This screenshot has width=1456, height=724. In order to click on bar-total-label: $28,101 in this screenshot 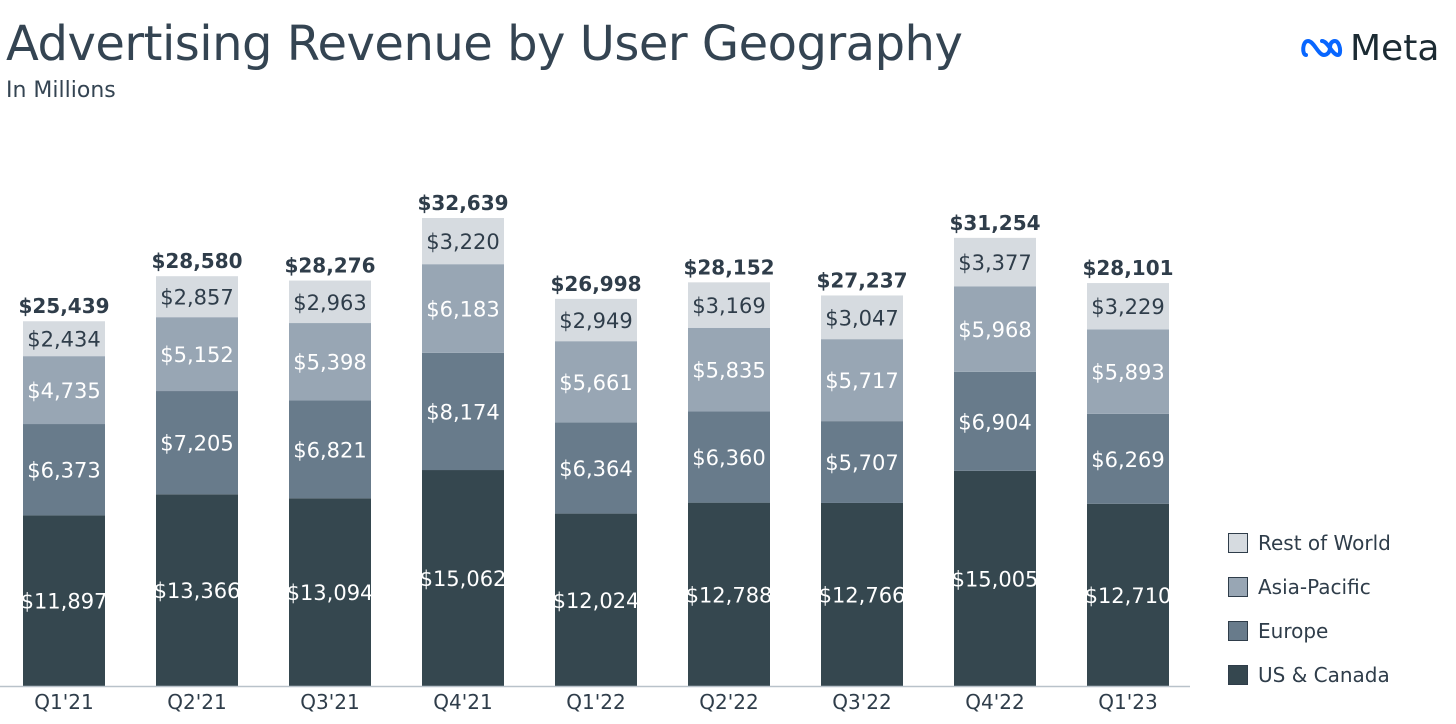, I will do `click(1127, 268)`.